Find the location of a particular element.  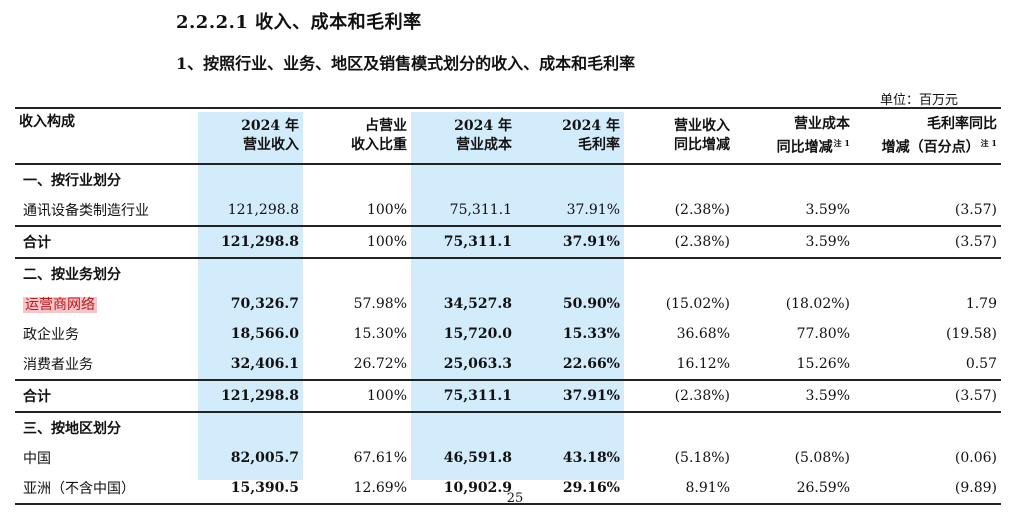

cost-gm-column-highlight is located at coordinates (517, 296).